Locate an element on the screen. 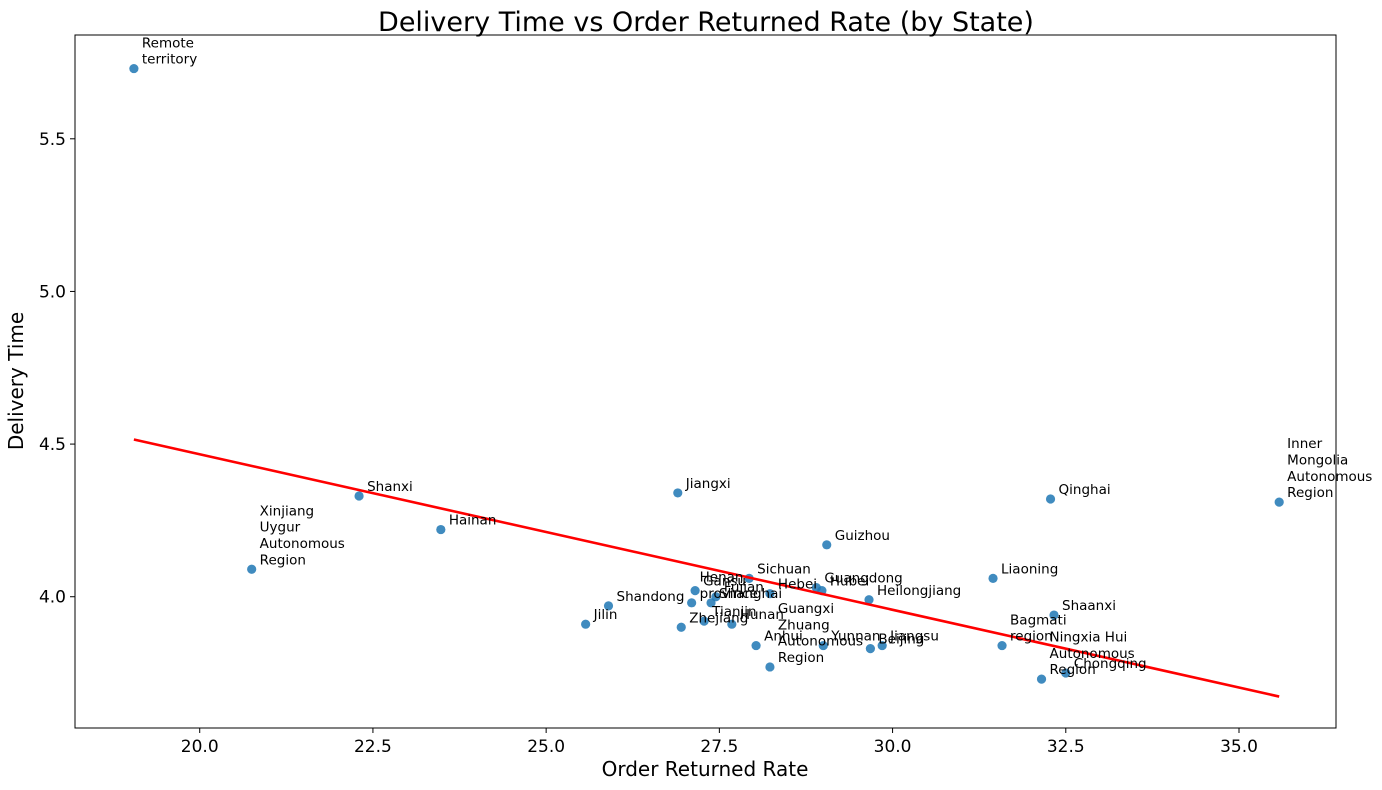  point-label: Jiangxi is located at coordinates (708, 484).